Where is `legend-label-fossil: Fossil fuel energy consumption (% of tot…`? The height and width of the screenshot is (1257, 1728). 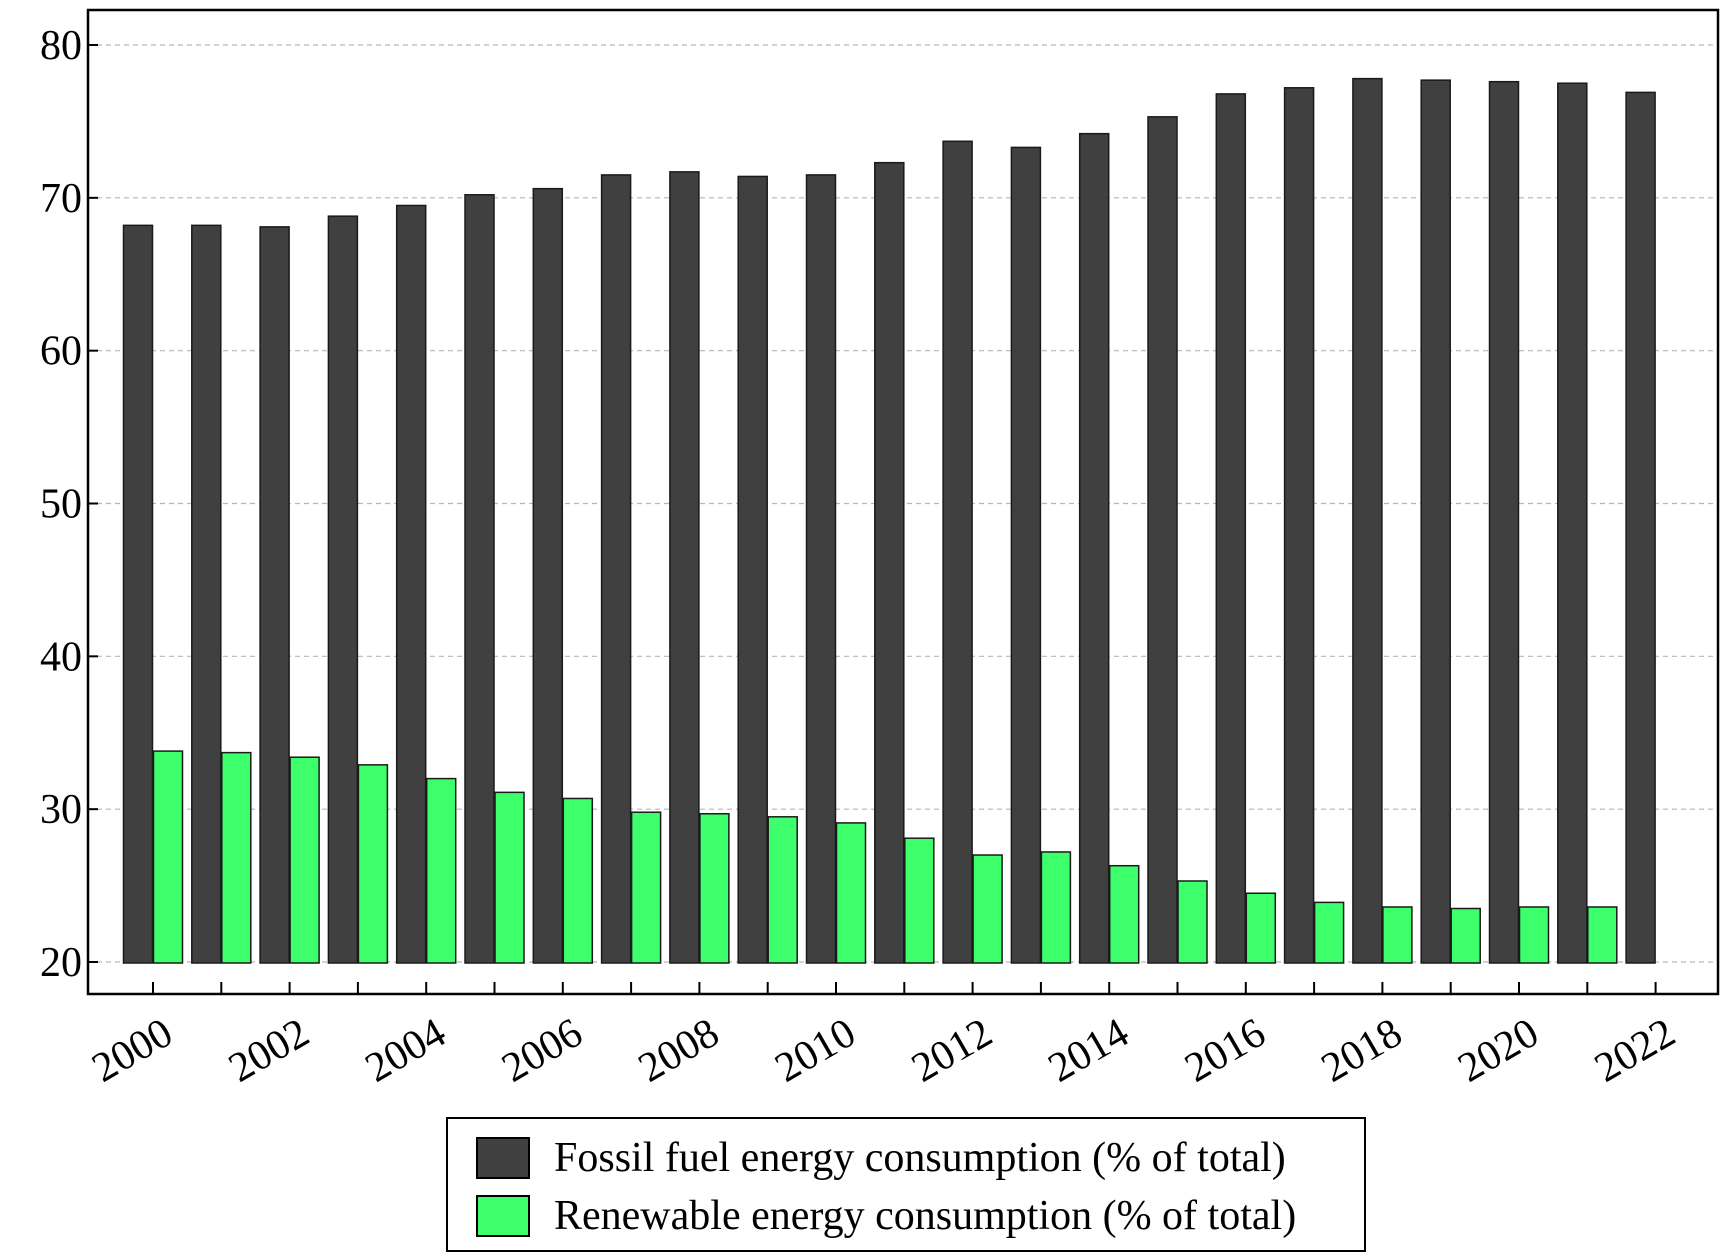
legend-label-fossil: Fossil fuel energy consumption (% of tot… is located at coordinates (920, 1158).